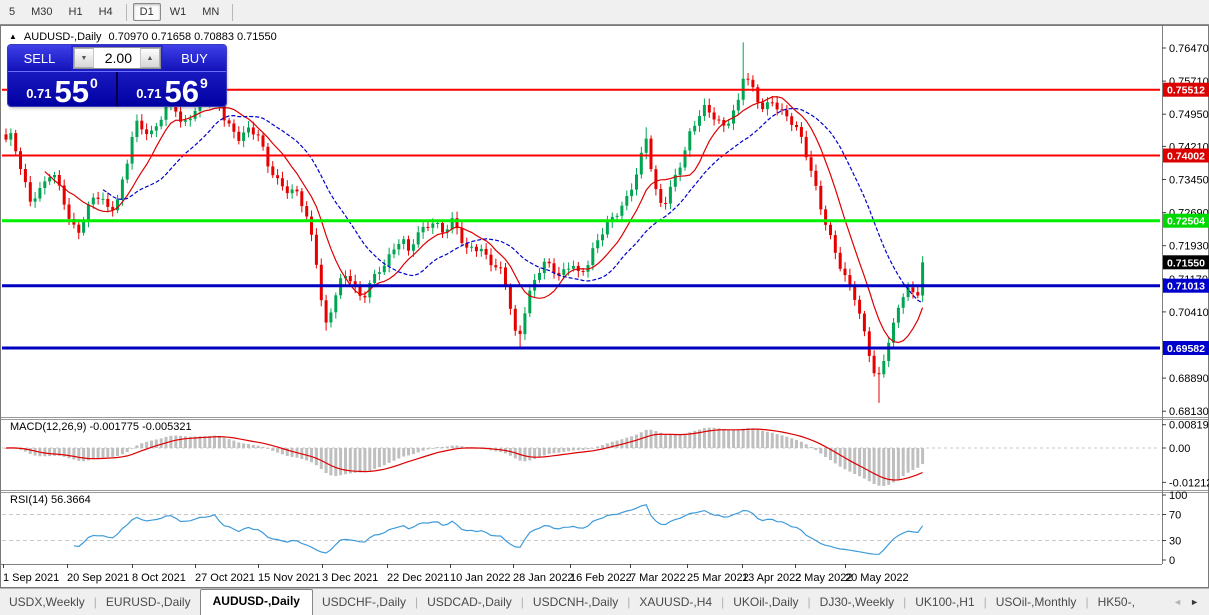 The height and width of the screenshot is (615, 1209). What do you see at coordinates (194, 58) in the screenshot?
I see `buy-button: BUY` at bounding box center [194, 58].